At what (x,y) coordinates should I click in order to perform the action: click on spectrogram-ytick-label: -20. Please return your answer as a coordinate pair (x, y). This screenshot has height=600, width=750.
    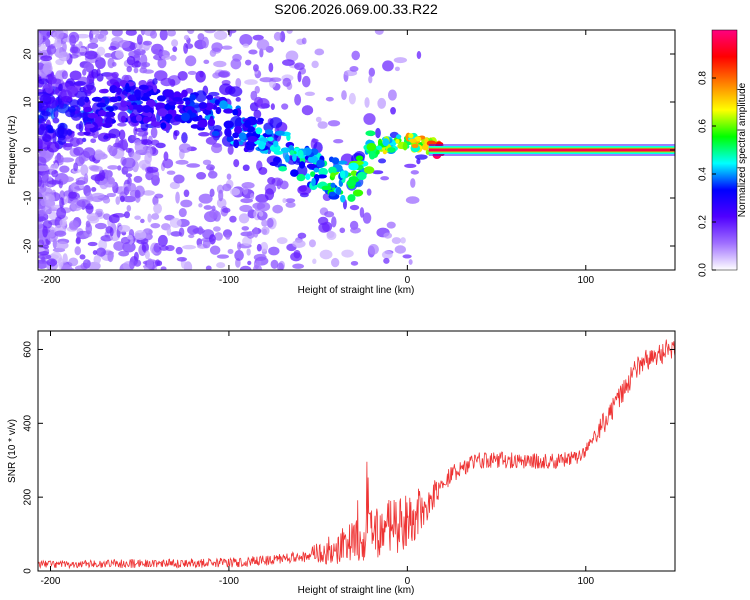
    Looking at the image, I should click on (28, 245).